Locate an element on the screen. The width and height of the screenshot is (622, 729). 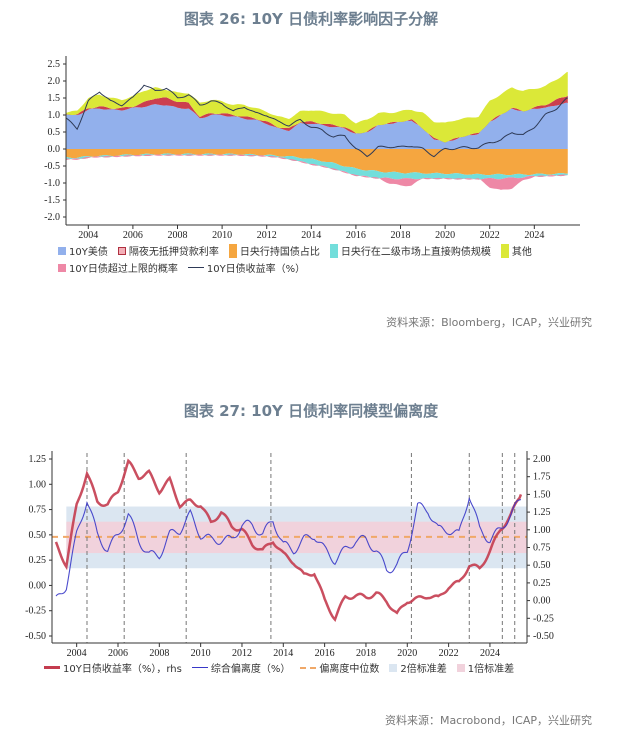
y2-tick-label: 0.00 is located at coordinates (542, 601).